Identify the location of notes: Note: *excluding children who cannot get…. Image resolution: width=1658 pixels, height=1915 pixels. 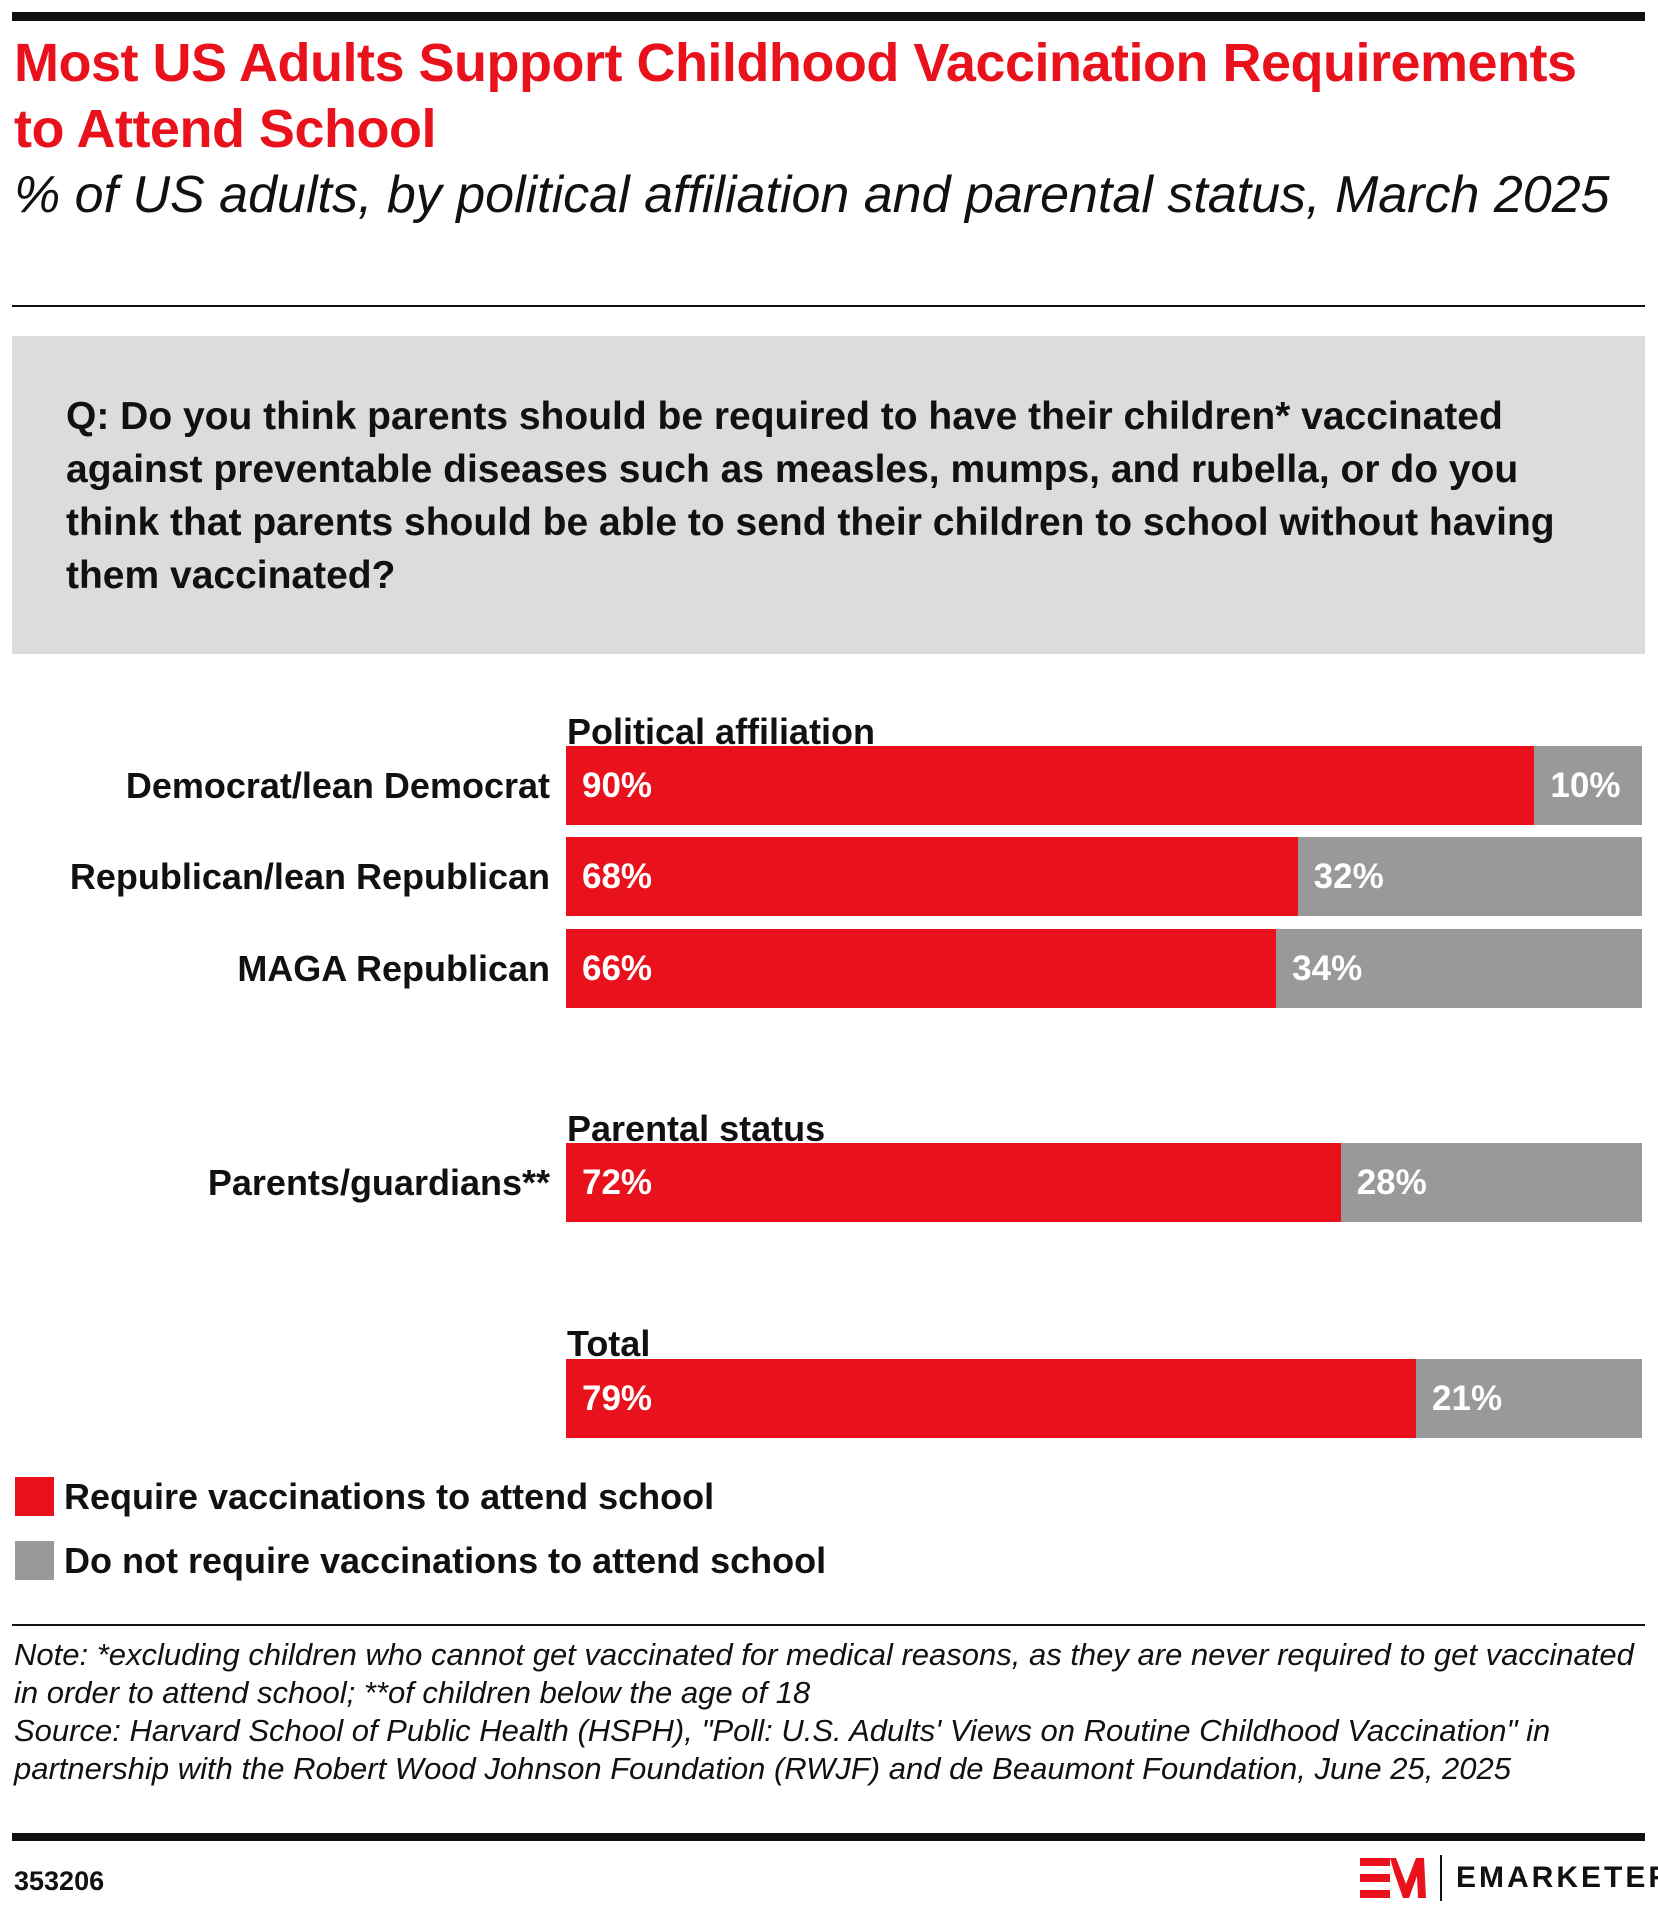
(824, 1712).